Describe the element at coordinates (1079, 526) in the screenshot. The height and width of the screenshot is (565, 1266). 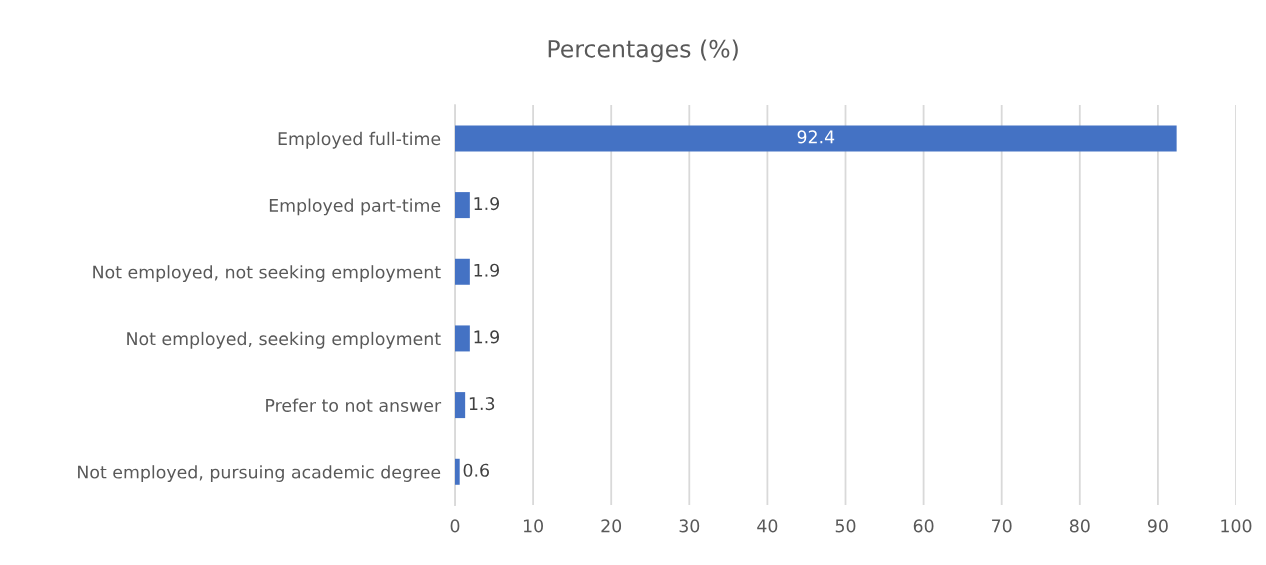
I see `x-tick-label: 80` at that location.